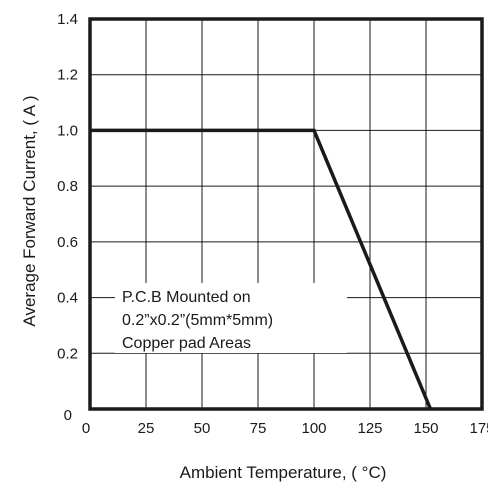  Describe the element at coordinates (67, 75) in the screenshot. I see `y-tick-label: 1.2` at that location.